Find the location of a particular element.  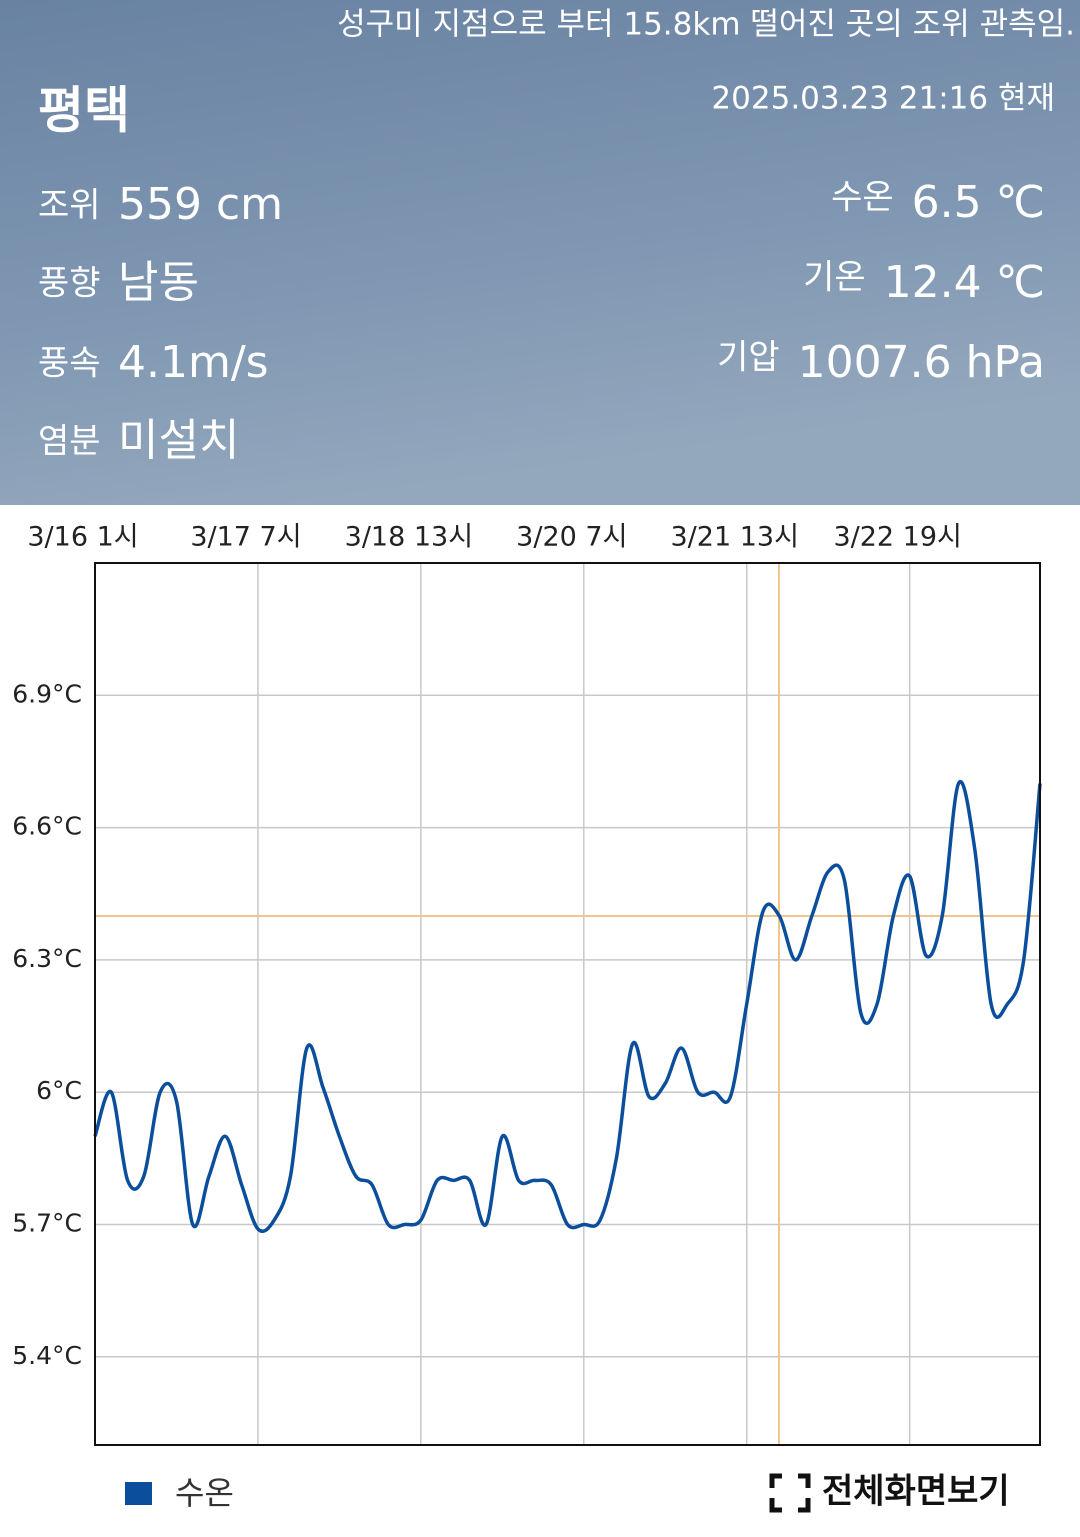

x-tick-label: 3/16 1시 is located at coordinates (82, 537).